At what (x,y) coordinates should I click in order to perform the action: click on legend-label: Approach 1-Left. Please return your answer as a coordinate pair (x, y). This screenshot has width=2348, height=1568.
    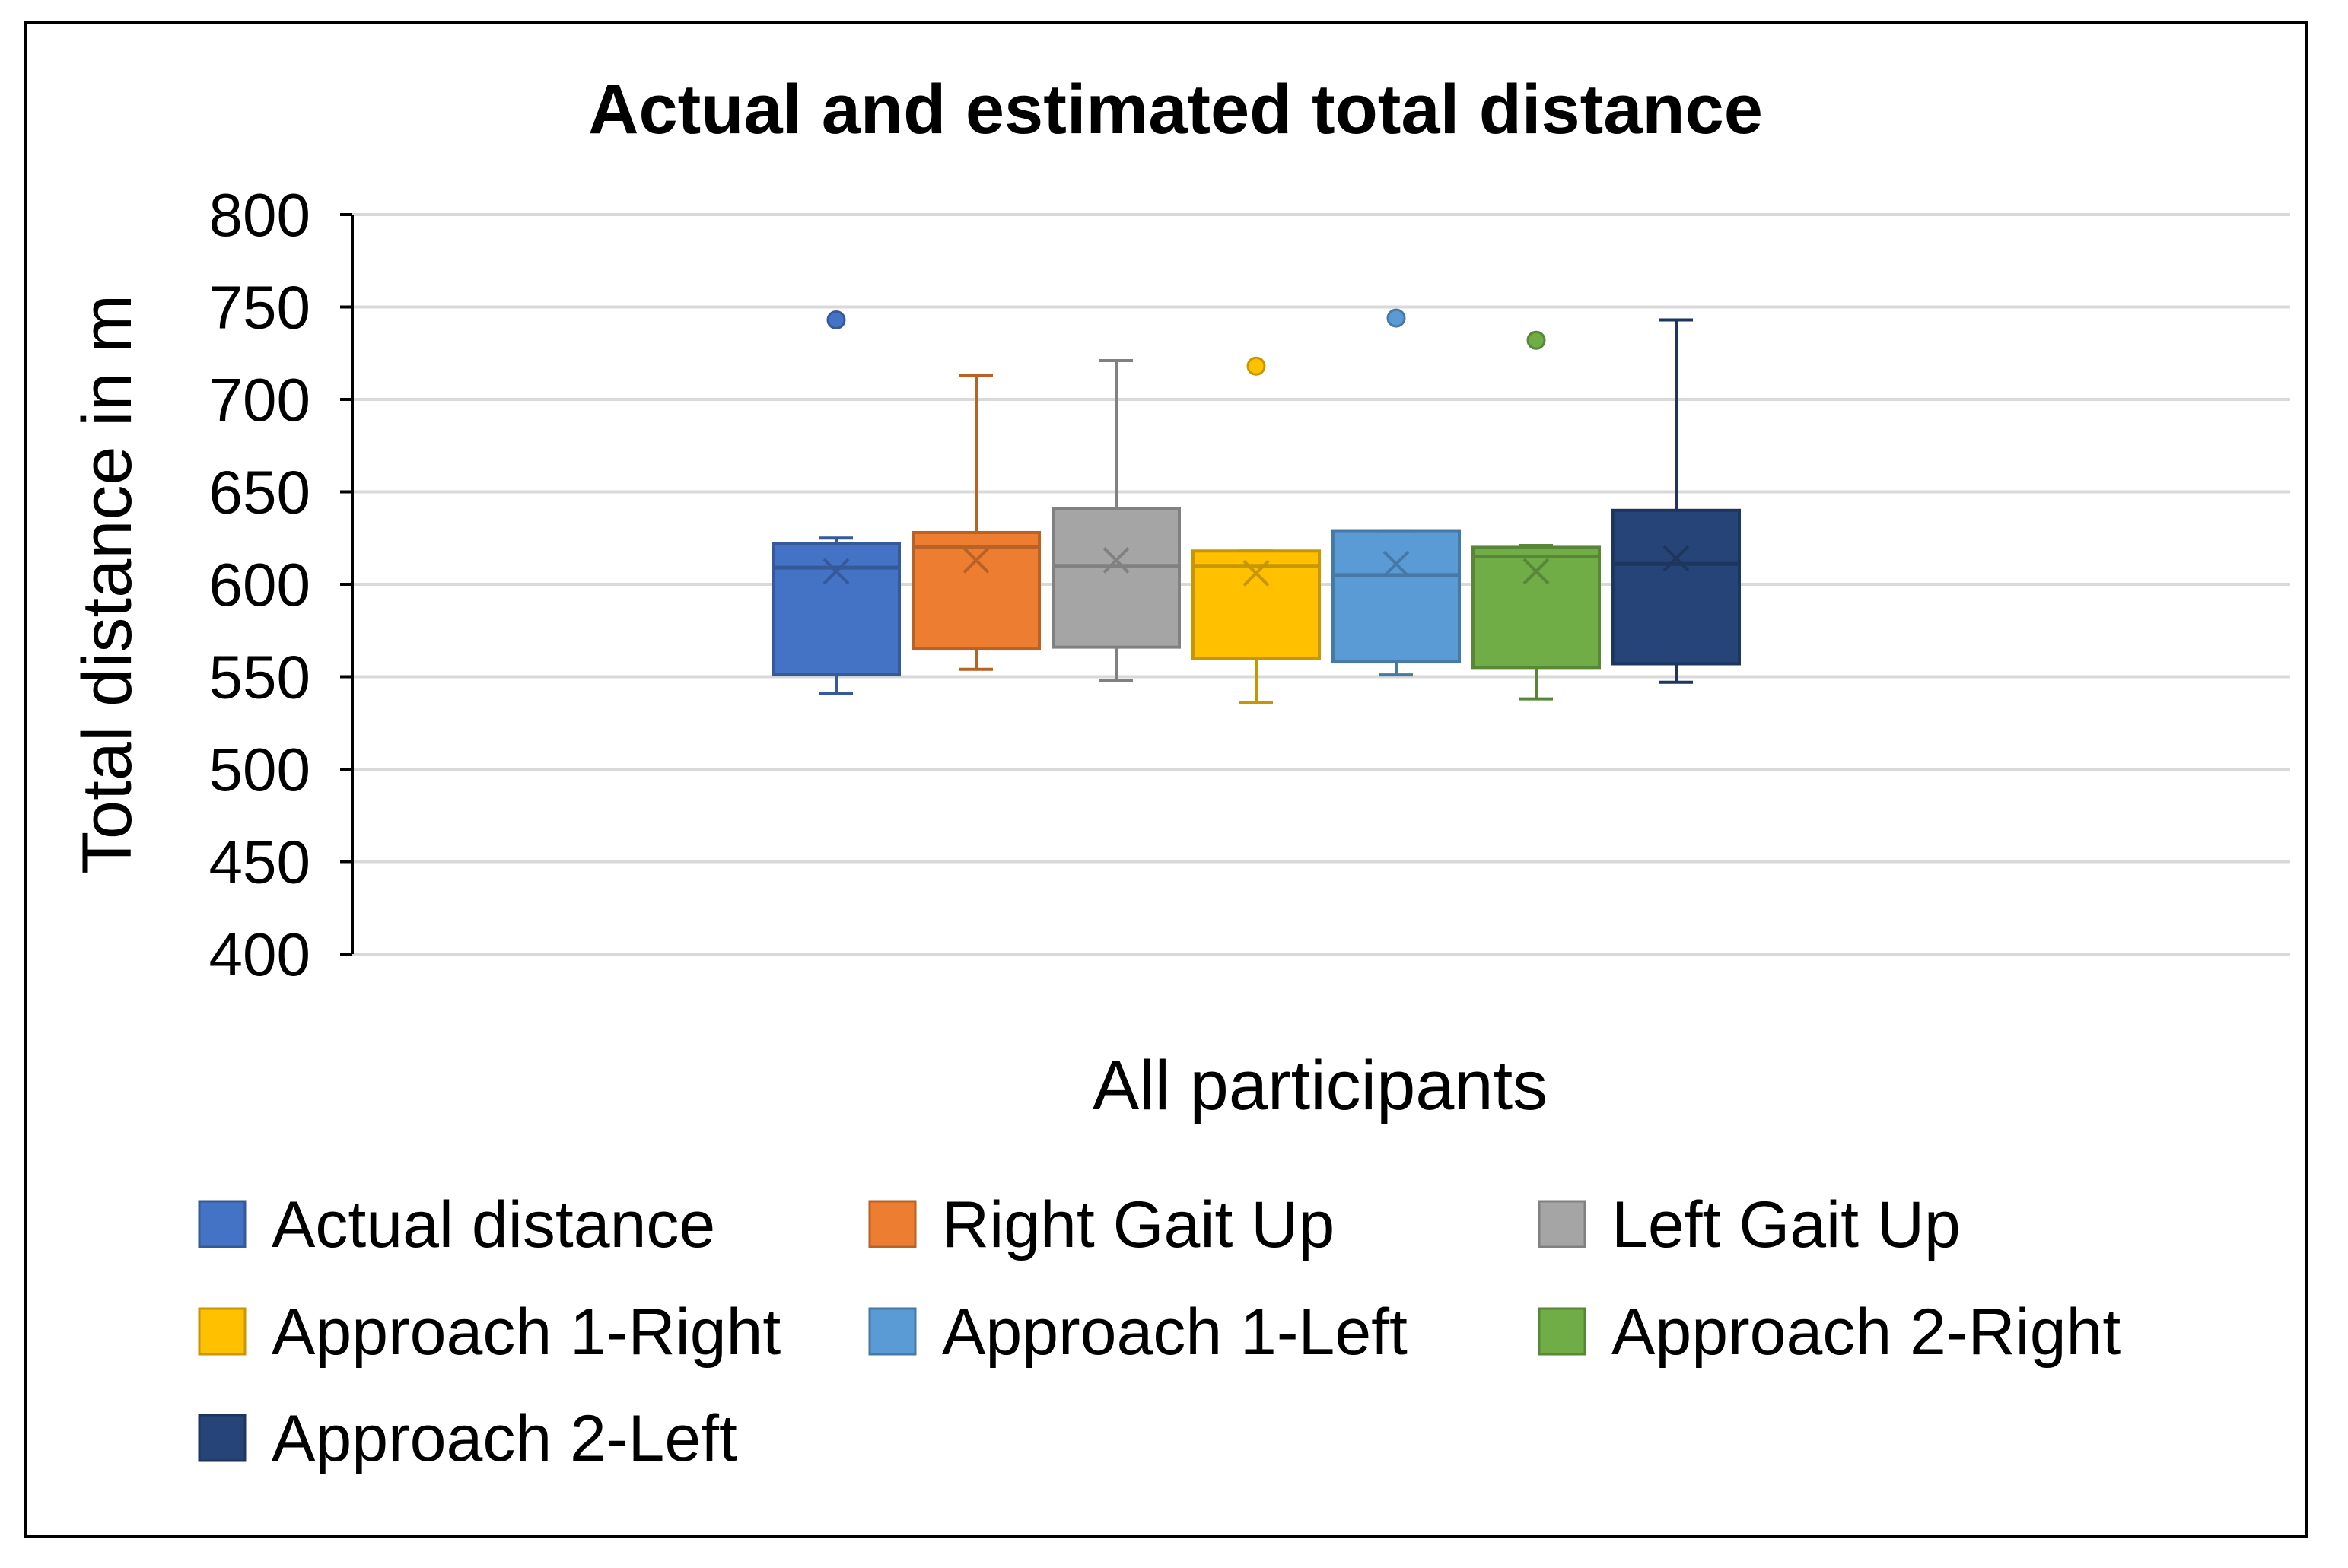
    Looking at the image, I should click on (1175, 1332).